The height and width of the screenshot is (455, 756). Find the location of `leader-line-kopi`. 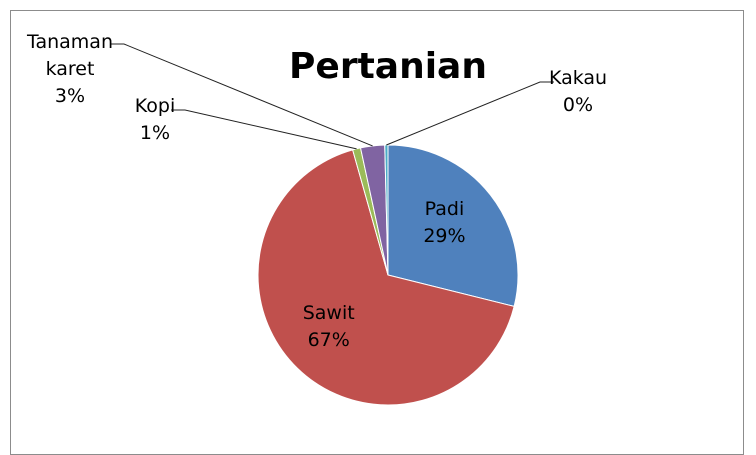

leader-line-kopi is located at coordinates (264, 129).